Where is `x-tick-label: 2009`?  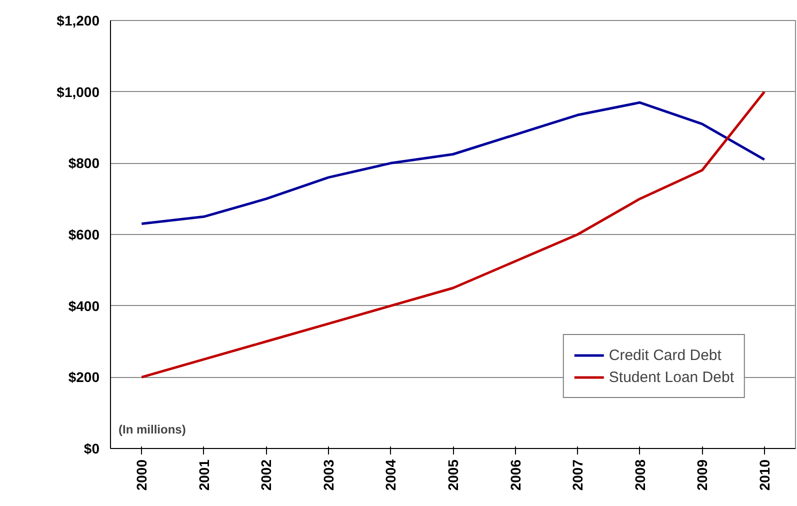
x-tick-label: 2009 is located at coordinates (702, 475).